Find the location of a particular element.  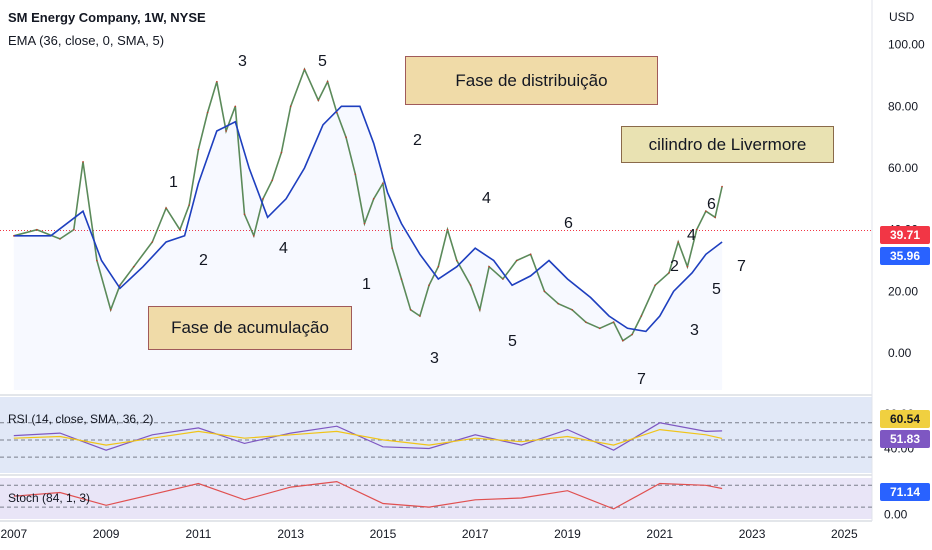

livermore-box: cilindro de Livermore is located at coordinates (727, 144).